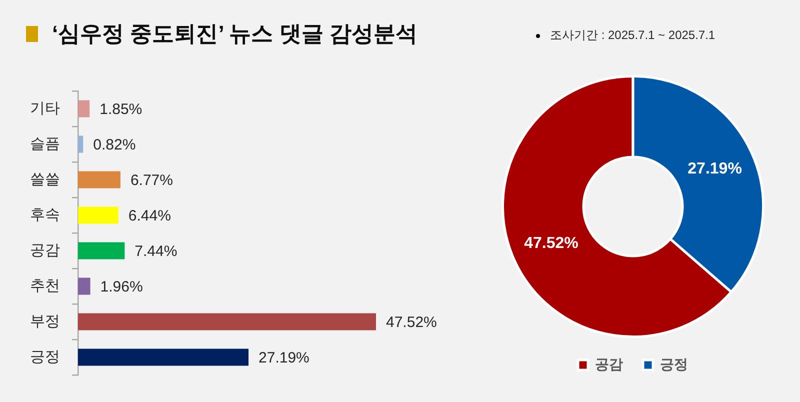 This screenshot has height=402, width=800. Describe the element at coordinates (633, 35) in the screenshot. I see `text: 조사기간 : 2025.7.1 ~ 2025.7.1` at that location.